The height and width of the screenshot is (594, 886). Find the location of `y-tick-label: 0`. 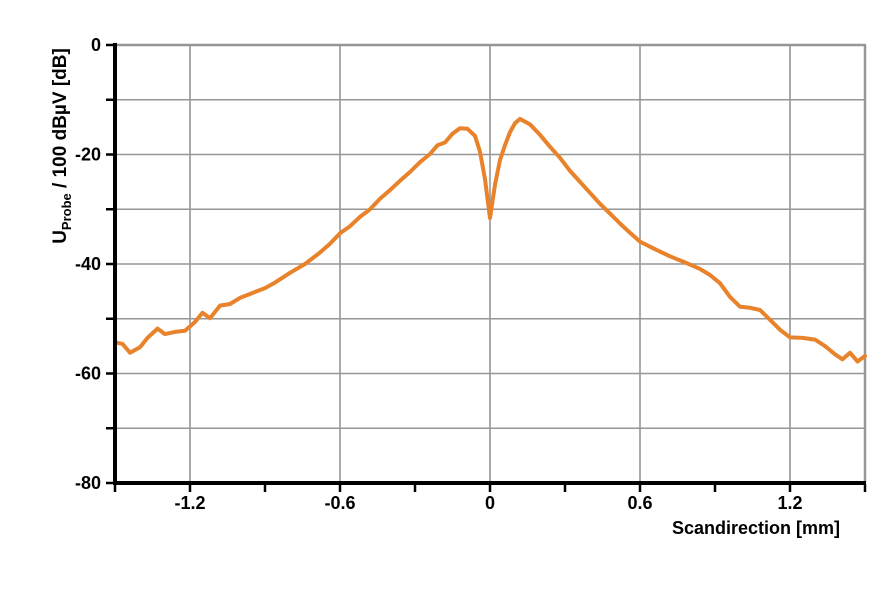

y-tick-label: 0 is located at coordinates (96, 45).